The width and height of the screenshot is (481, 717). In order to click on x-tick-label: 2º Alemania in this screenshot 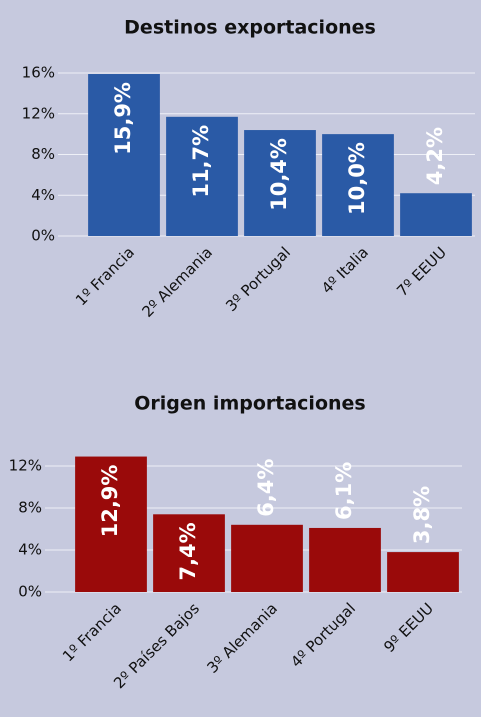, I will do `click(177, 282)`.